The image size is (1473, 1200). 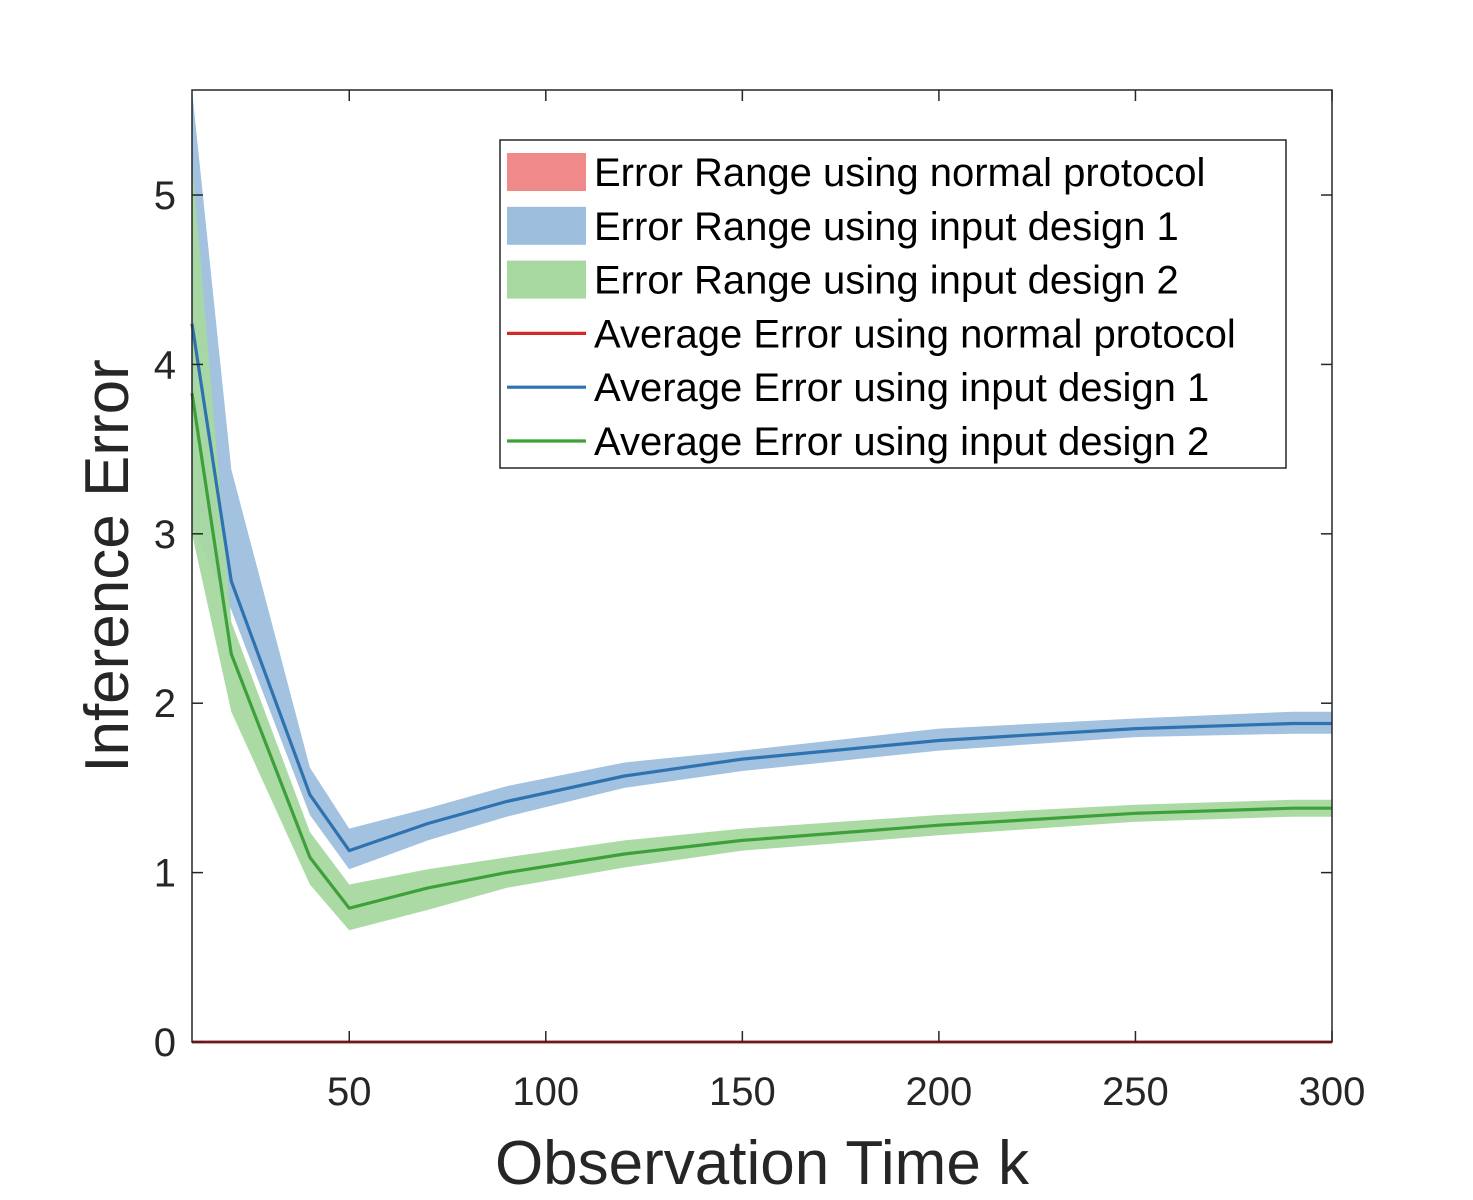 I want to click on legend-label: Error Range using input design 2, so click(x=886, y=281).